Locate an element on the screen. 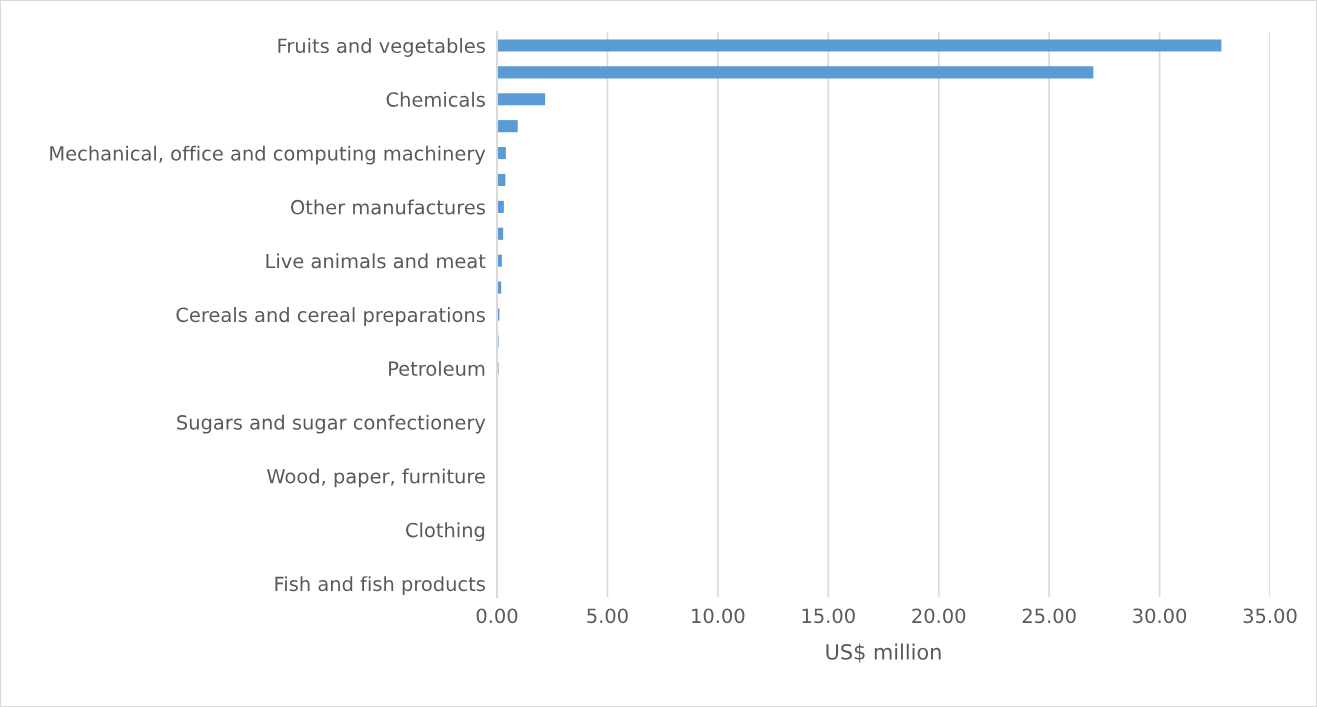  y-tick-label: Other manufactures is located at coordinates (388, 207).